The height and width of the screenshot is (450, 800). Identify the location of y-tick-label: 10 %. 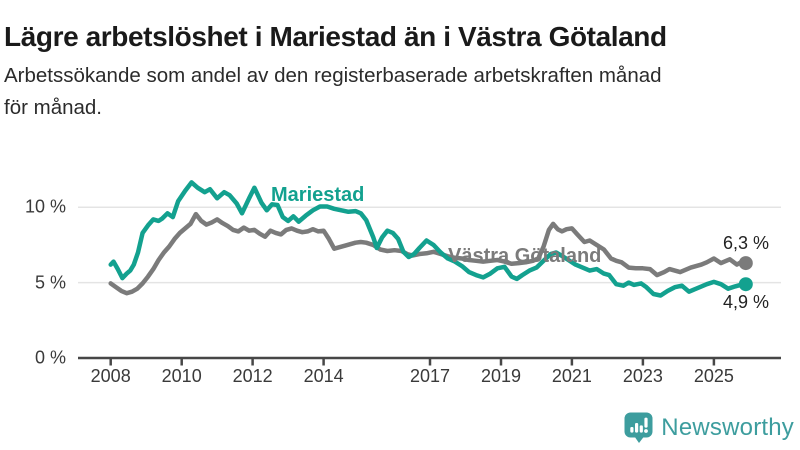
(45, 206).